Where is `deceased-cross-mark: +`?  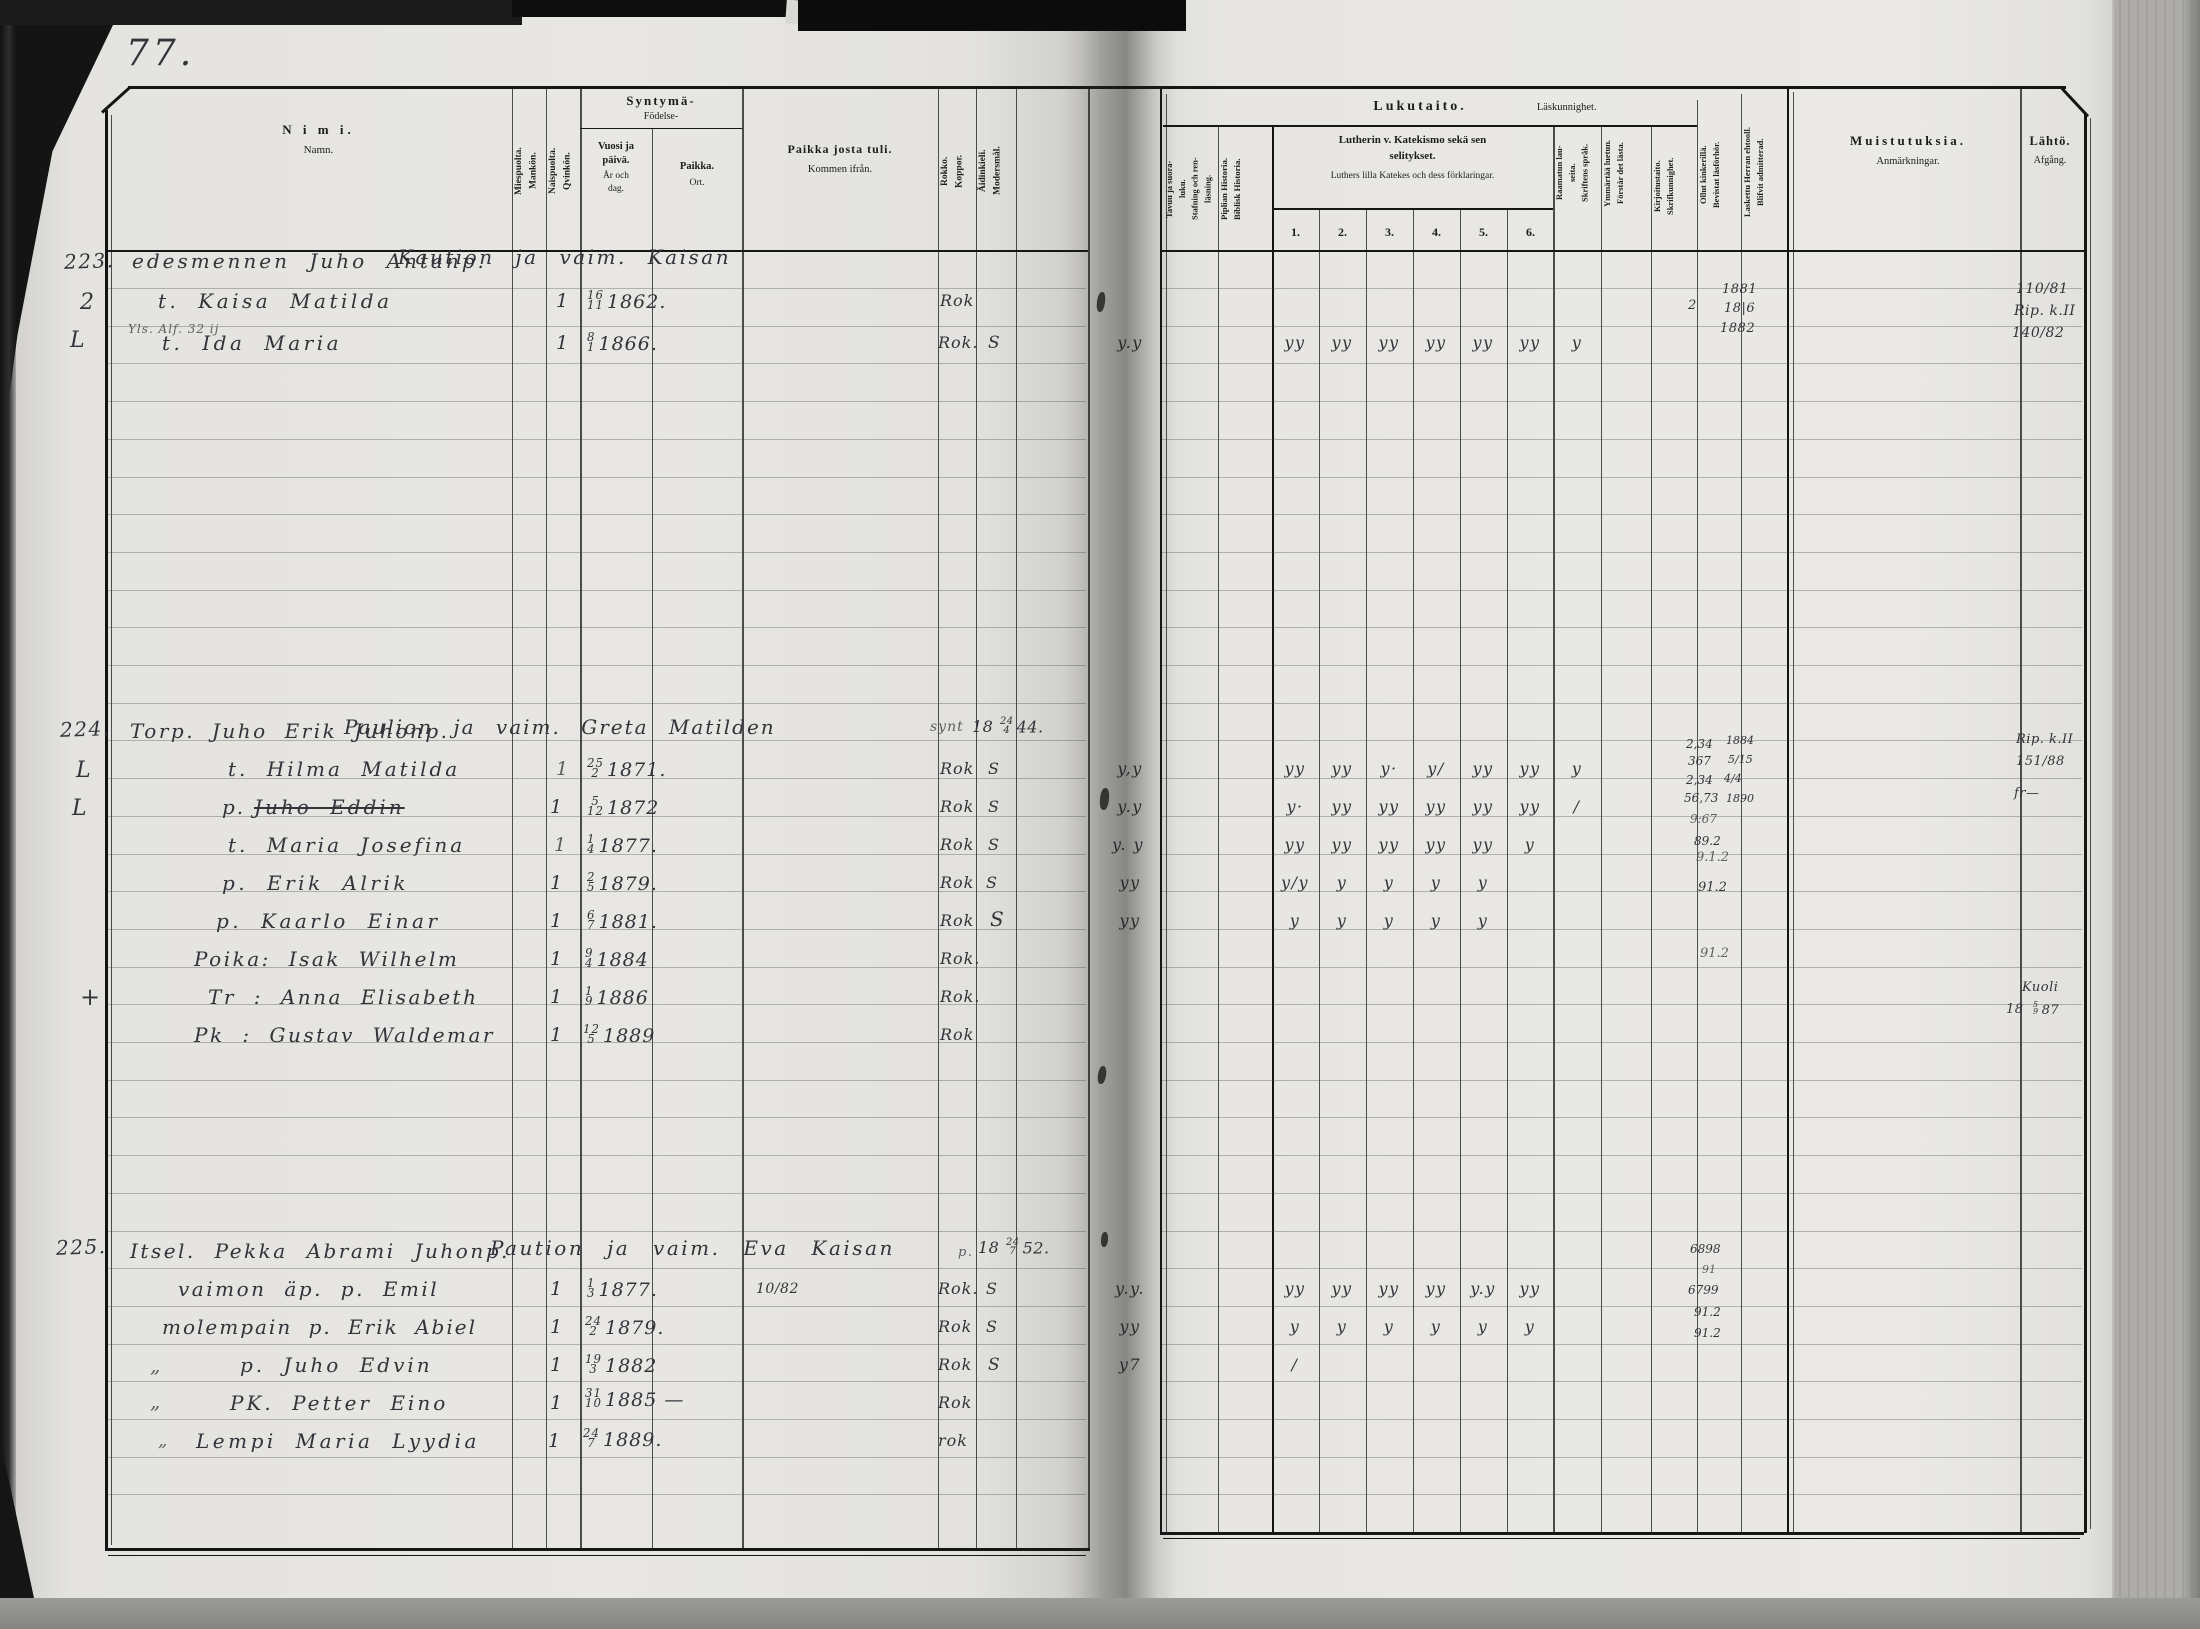 deceased-cross-mark: + is located at coordinates (91, 997).